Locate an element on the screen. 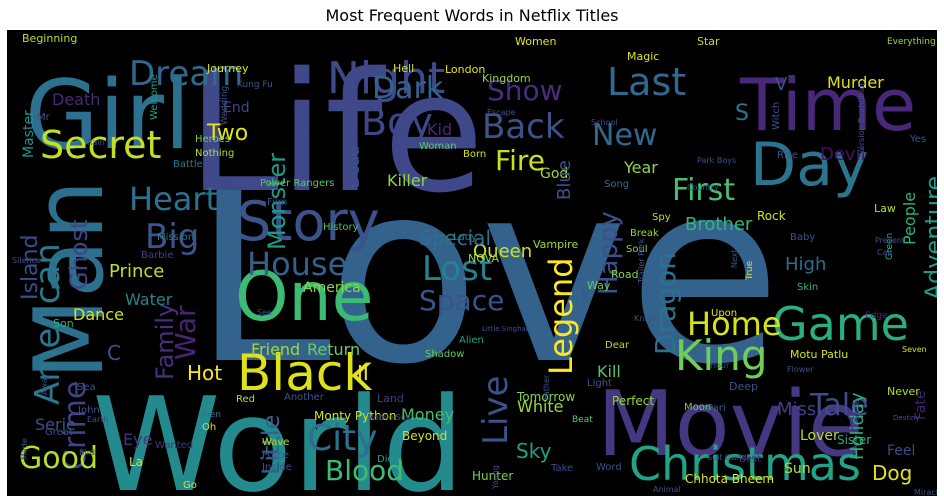 Image resolution: width=944 pixels, height=504 pixels. word-boy: Boy is located at coordinates (397, 122).